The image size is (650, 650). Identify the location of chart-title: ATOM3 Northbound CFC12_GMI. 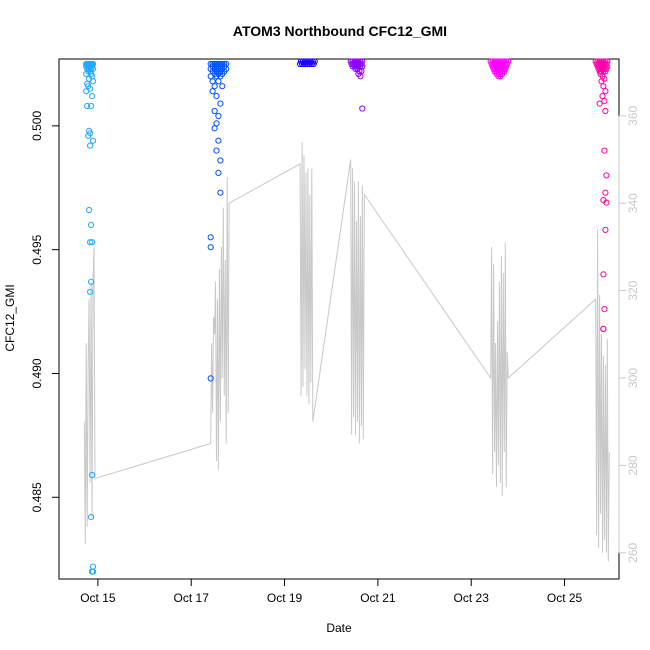
(340, 31).